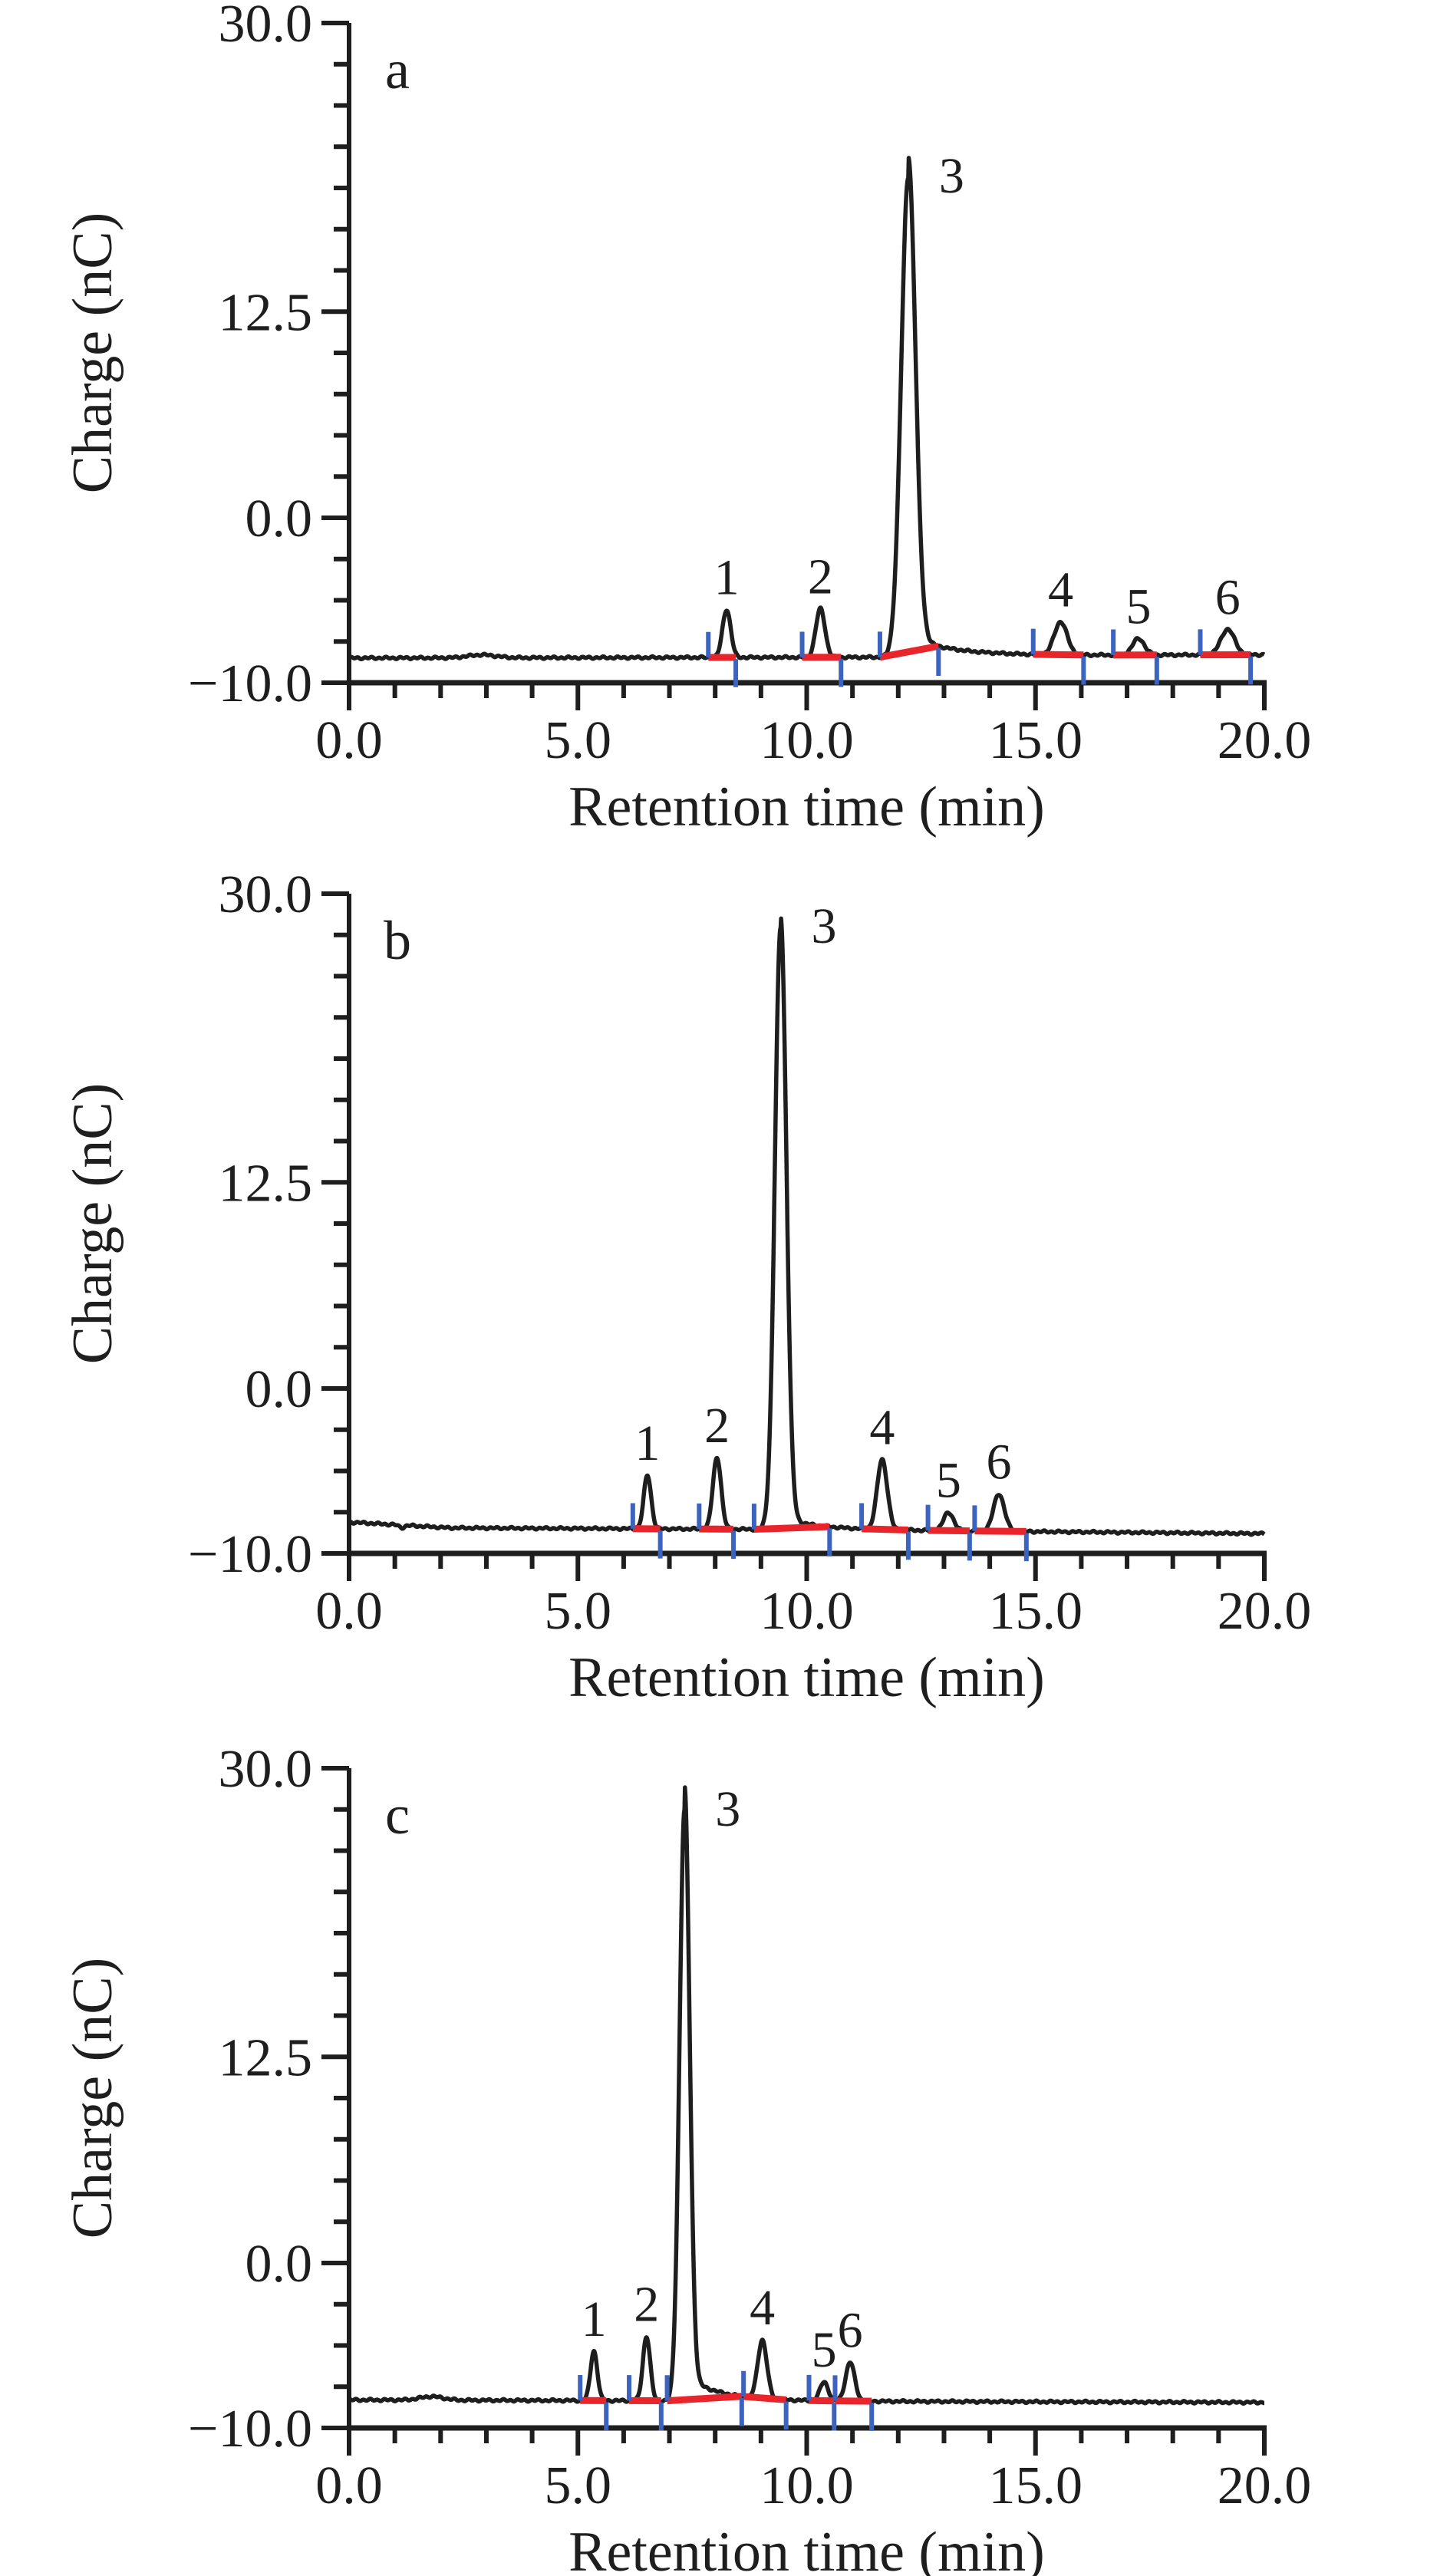 This screenshot has width=1450, height=2576. What do you see at coordinates (578, 740) in the screenshot?
I see `x-tick-label-a: 5.0` at bounding box center [578, 740].